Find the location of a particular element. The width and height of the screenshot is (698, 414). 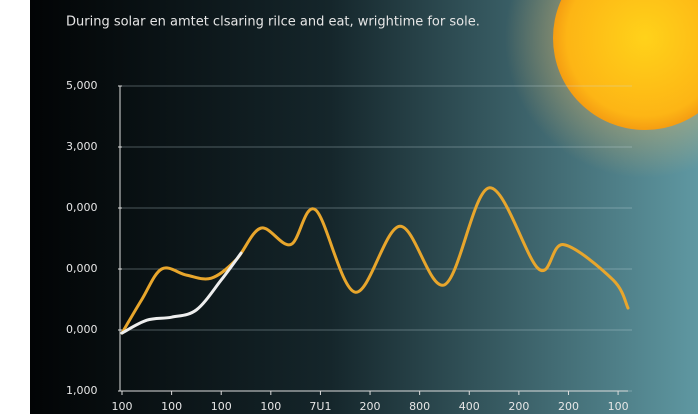

x-tick-label: 800 is located at coordinates (419, 406).